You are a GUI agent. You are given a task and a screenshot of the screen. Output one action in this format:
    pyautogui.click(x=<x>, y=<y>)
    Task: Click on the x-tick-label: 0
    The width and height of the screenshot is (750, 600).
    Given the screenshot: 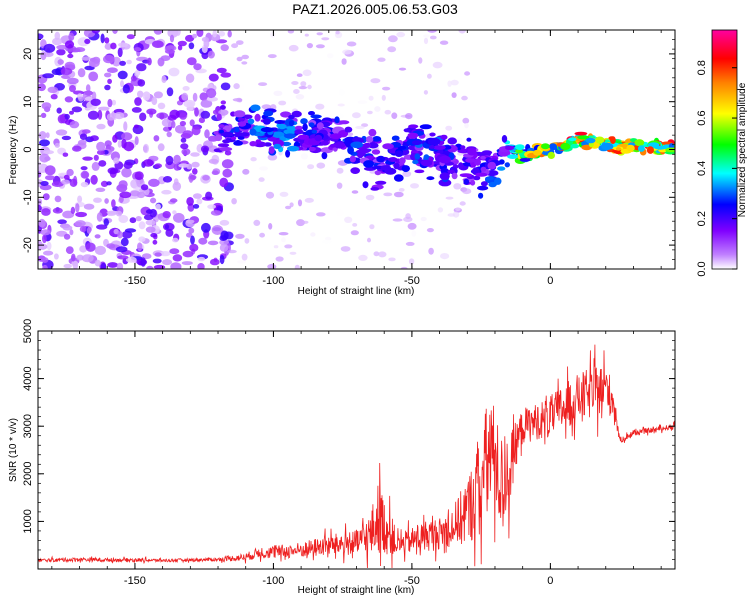 What is the action you would take?
    pyautogui.click(x=550, y=281)
    